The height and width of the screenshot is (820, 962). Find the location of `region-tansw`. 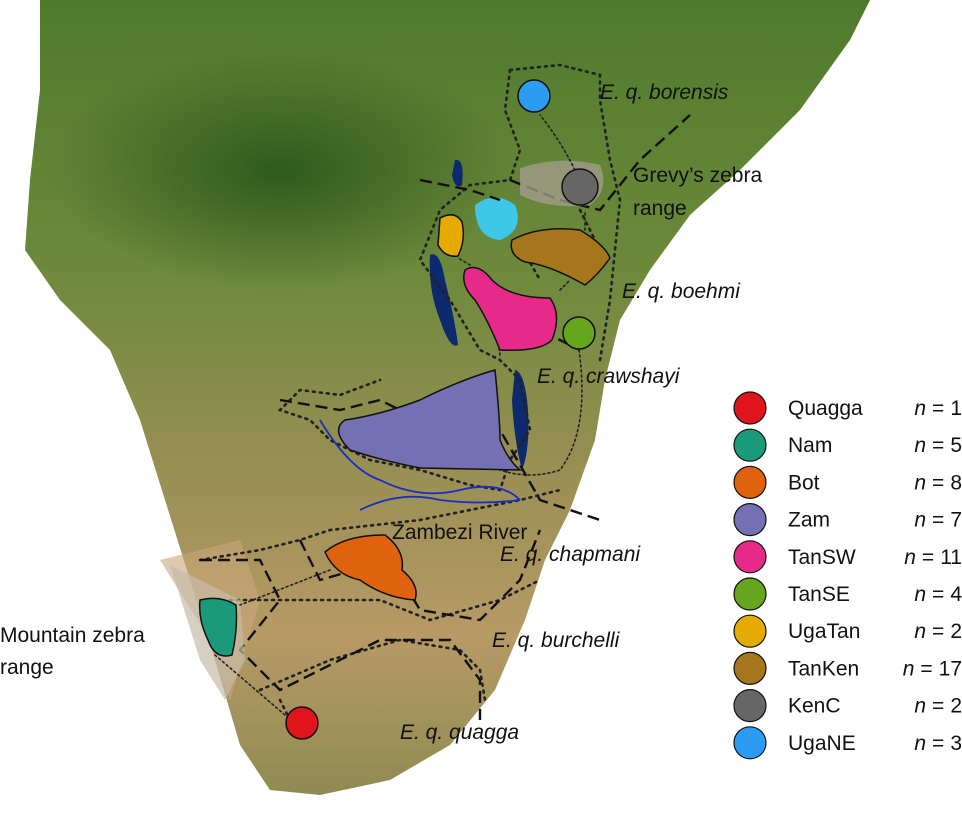

region-tansw is located at coordinates (510, 309).